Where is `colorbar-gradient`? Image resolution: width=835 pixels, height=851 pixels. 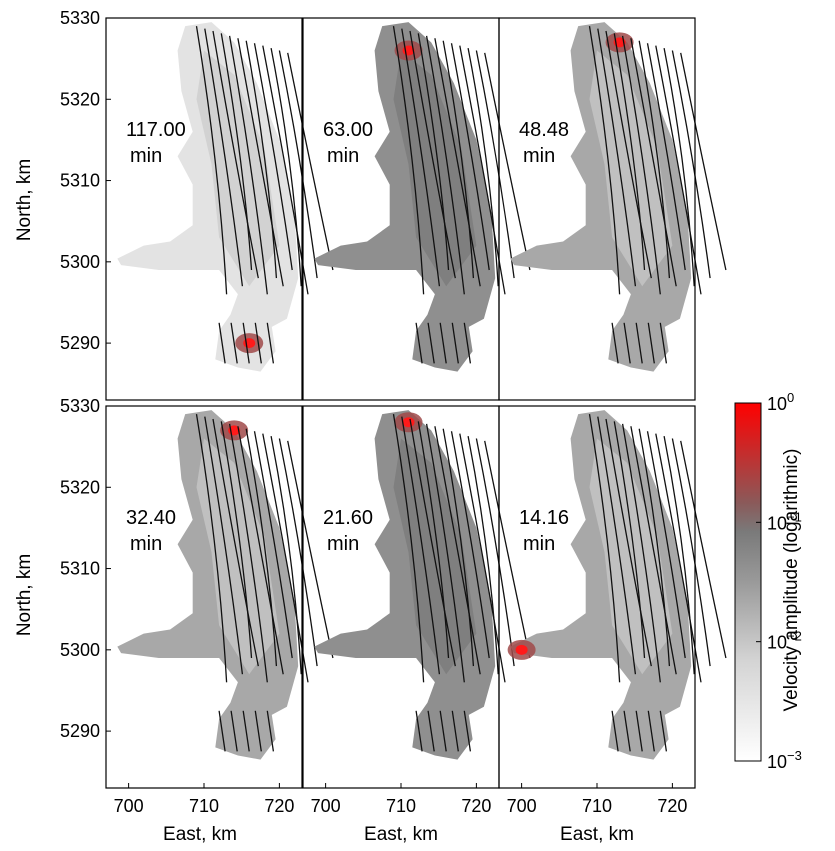
colorbar-gradient is located at coordinates (748, 582).